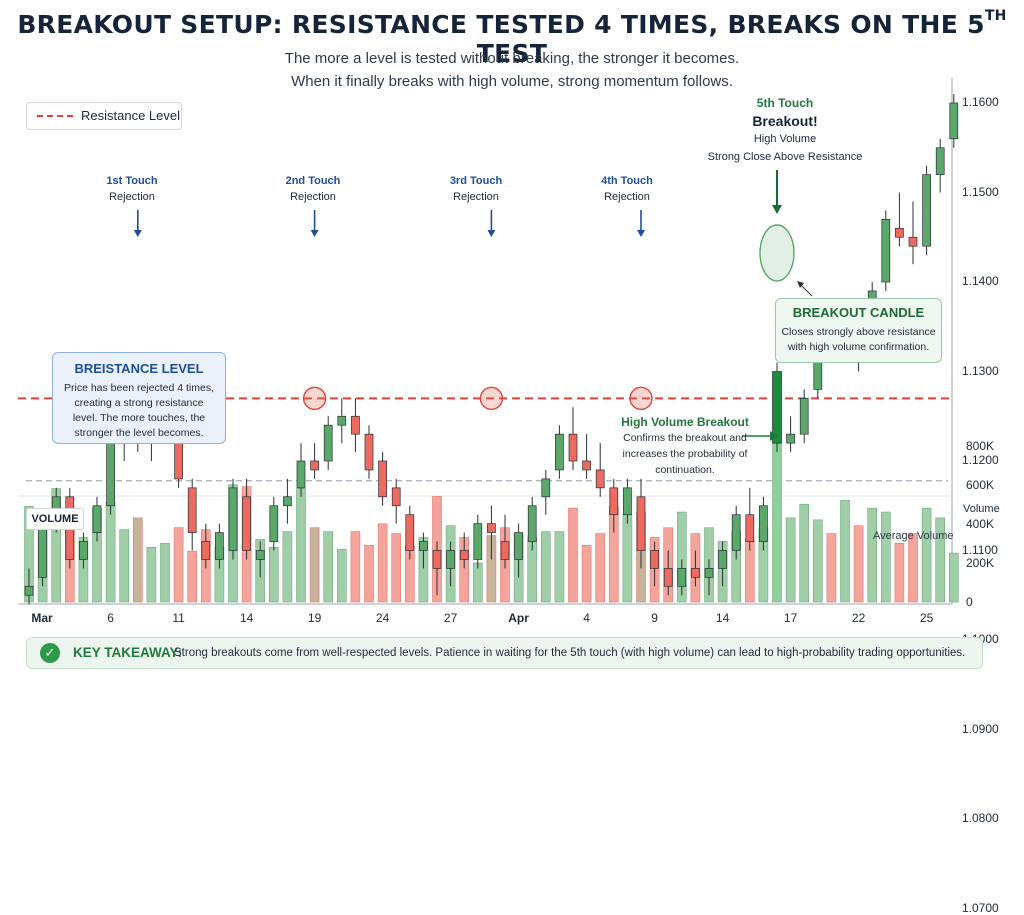 The height and width of the screenshot is (915, 1024). What do you see at coordinates (969, 602) in the screenshot?
I see `volume-tick-label: 0` at bounding box center [969, 602].